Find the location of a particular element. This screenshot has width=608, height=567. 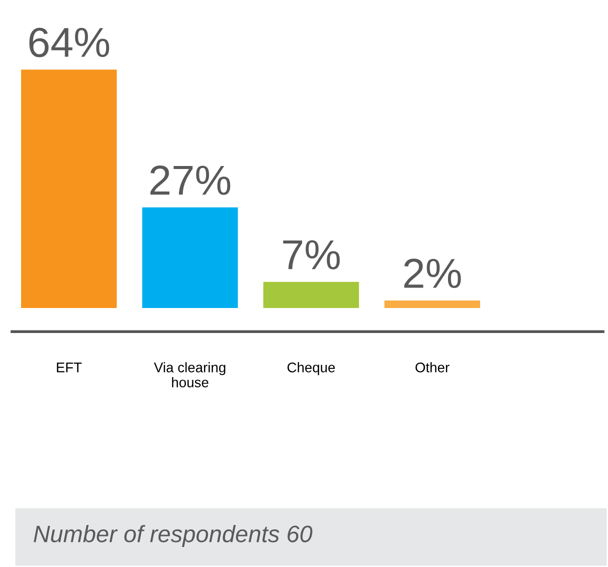

text: Number of respondents 60 is located at coordinates (173, 536).